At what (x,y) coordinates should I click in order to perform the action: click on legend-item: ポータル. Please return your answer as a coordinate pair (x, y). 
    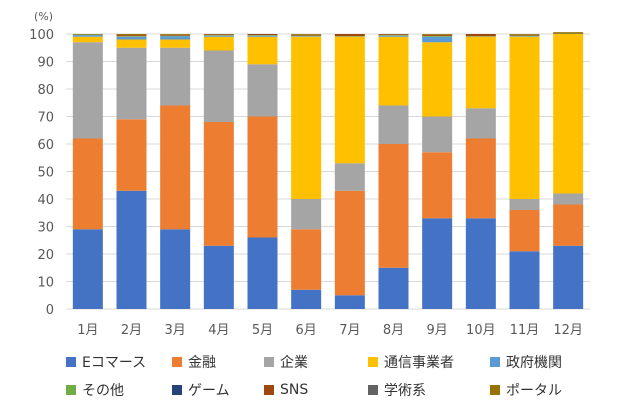
    Looking at the image, I should click on (540, 390).